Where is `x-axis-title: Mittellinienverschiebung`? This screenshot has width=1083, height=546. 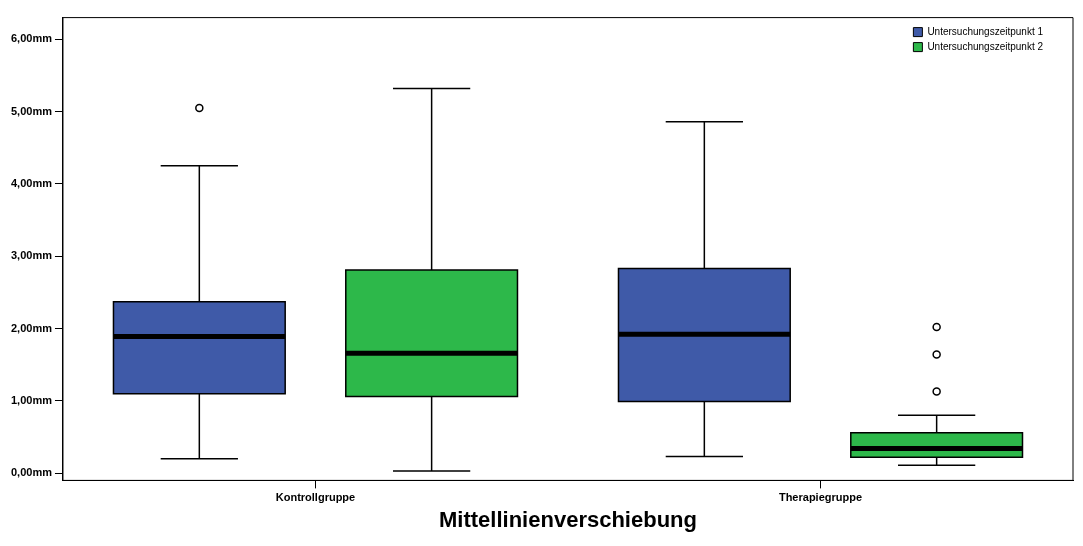
x-axis-title: Mittellinienverschiebung is located at coordinates (568, 519).